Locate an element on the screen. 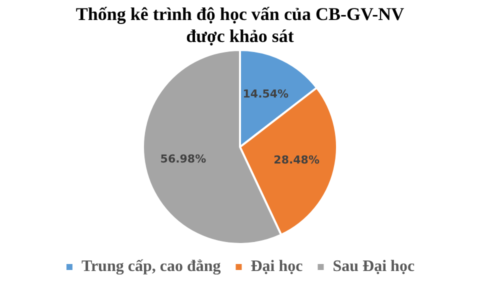 This screenshot has width=480, height=288. data-label: 56.98% is located at coordinates (183, 159).